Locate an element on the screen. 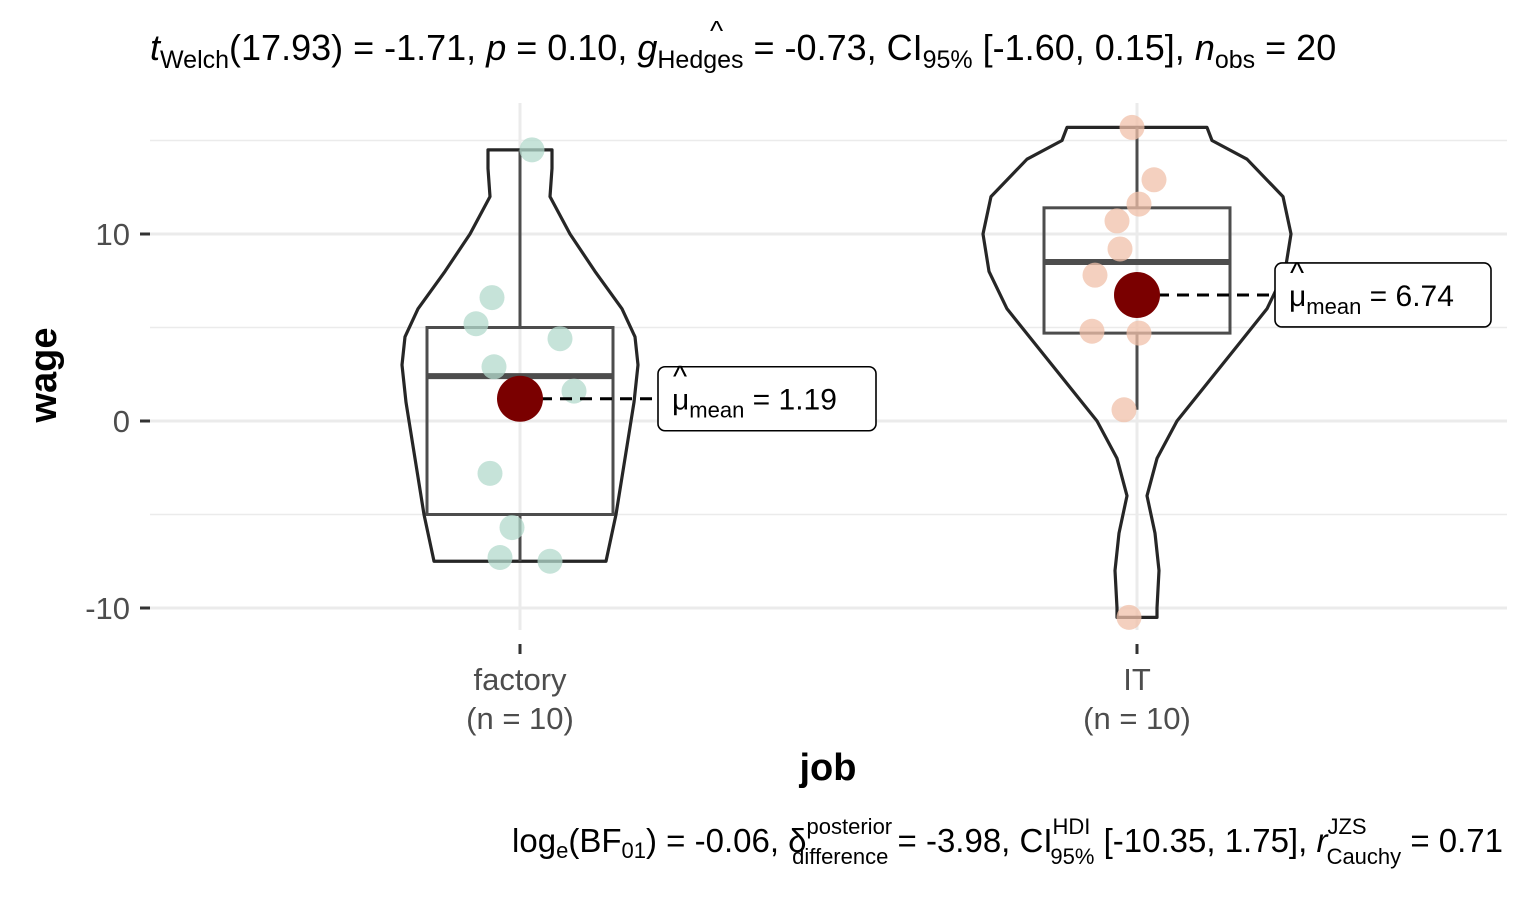 The width and height of the screenshot is (1530, 900). title-g-hat: ^ is located at coordinates (716, 30).